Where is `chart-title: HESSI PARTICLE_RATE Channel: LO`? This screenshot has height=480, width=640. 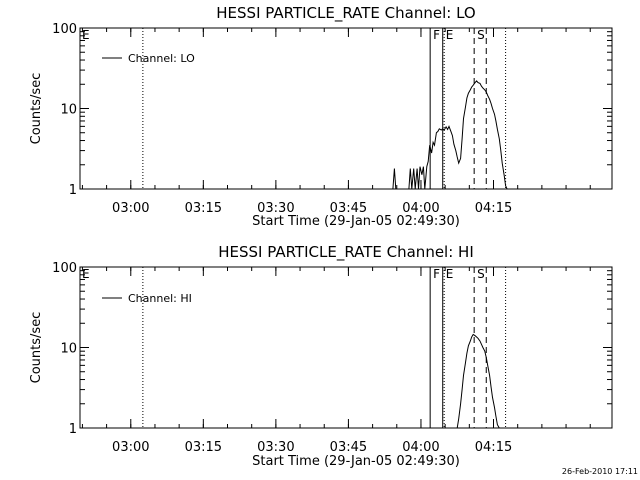
chart-title: HESSI PARTICLE_RATE Channel: LO is located at coordinates (345, 13).